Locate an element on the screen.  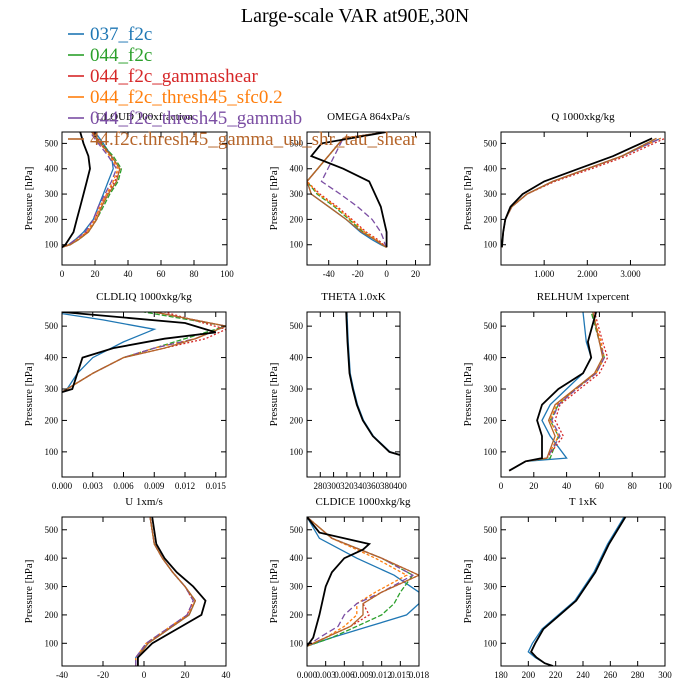
series-line-044_f2c is located at coordinates (144, 352).